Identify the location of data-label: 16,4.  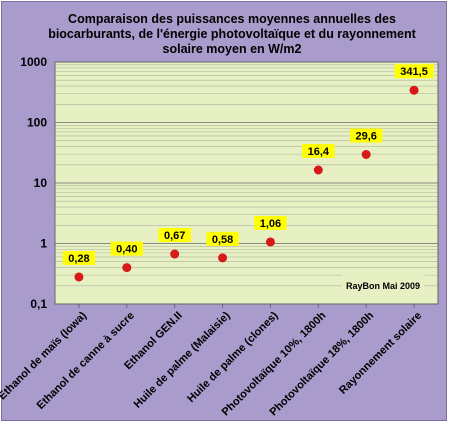
(319, 152).